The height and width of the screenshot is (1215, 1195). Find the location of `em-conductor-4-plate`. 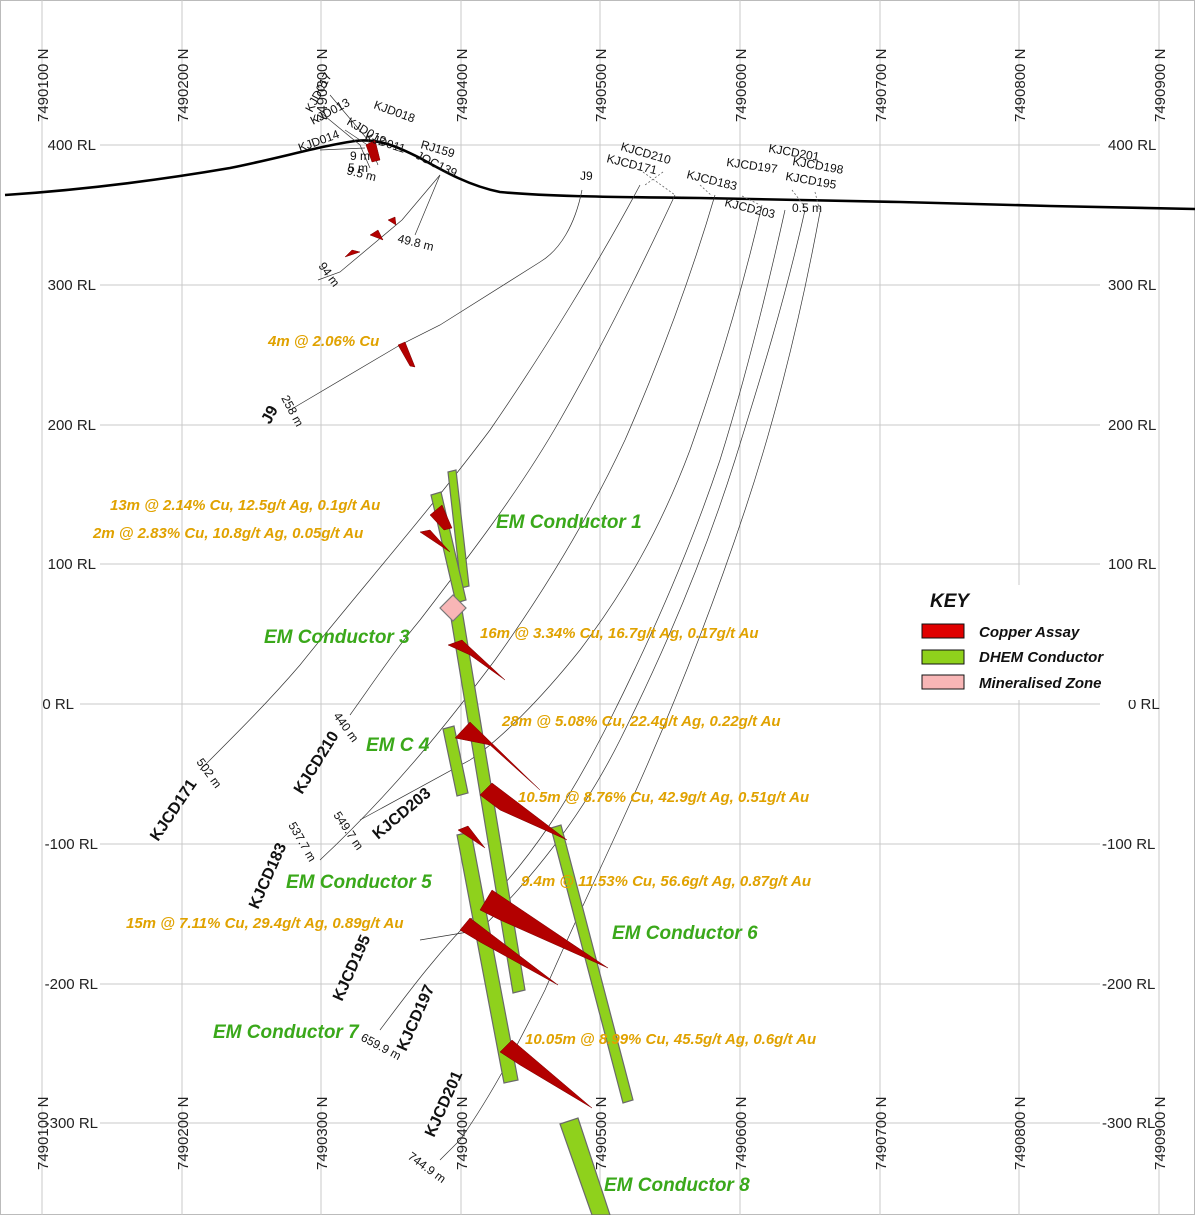

em-conductor-4-plate is located at coordinates (455, 761).